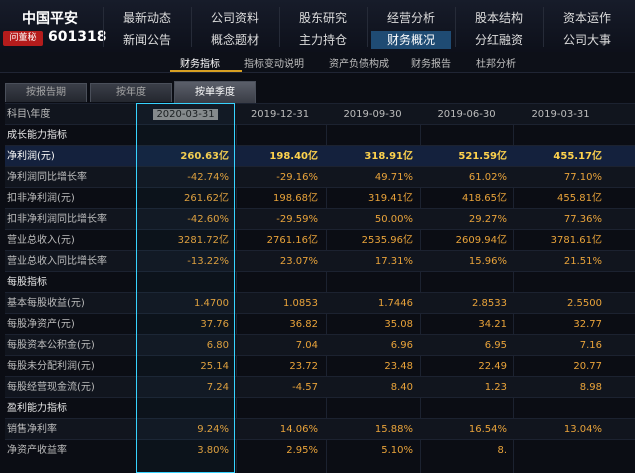  Describe the element at coordinates (496, 64) in the screenshot. I see `subnav-item: 杜邦分析` at that location.